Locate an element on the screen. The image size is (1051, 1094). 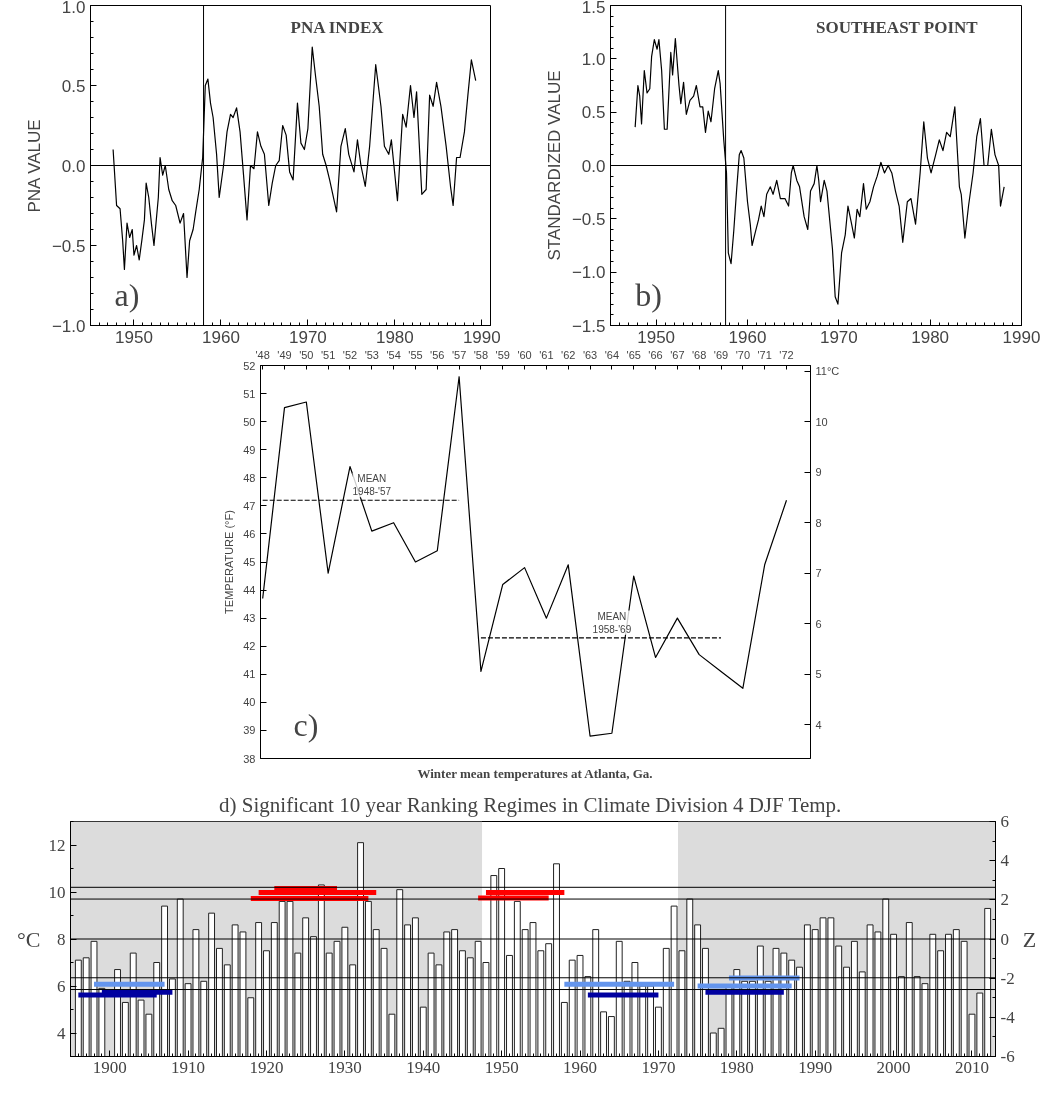
y-tick-label: 49 is located at coordinates (249, 449).